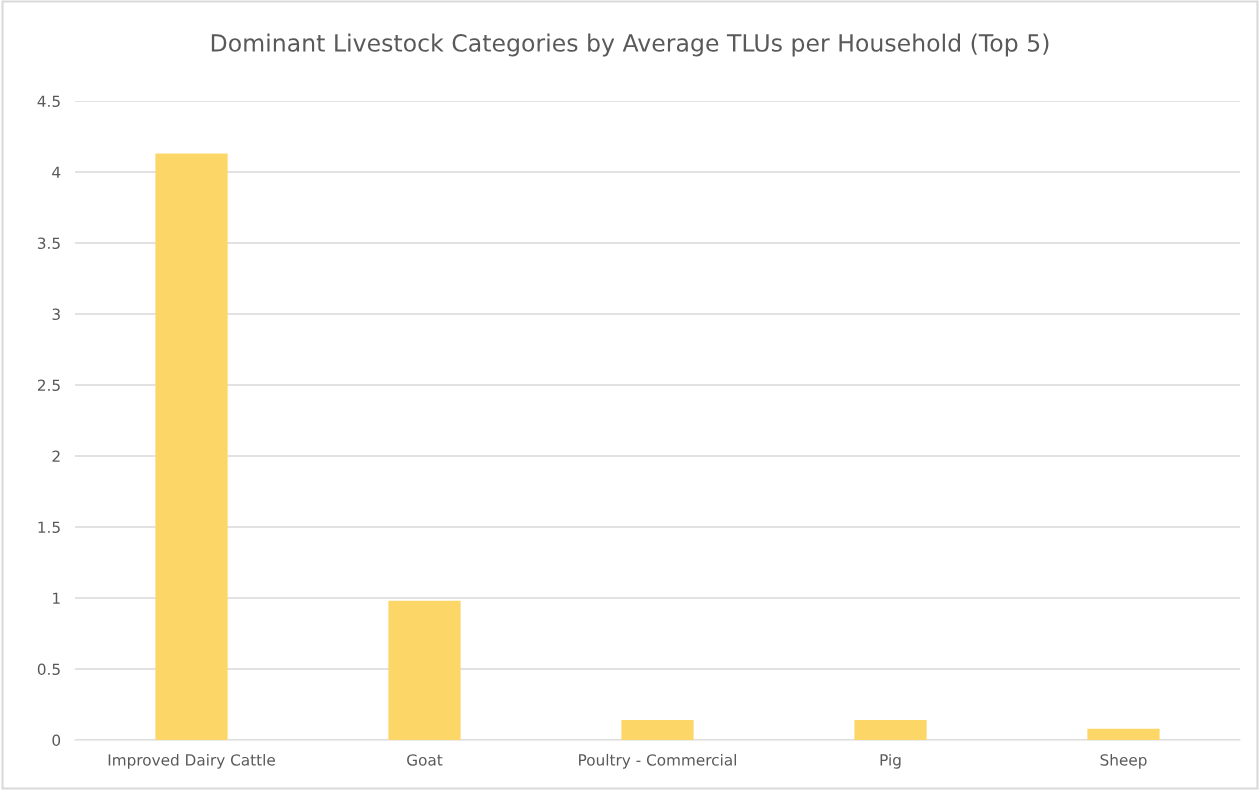 Image resolution: width=1260 pixels, height=790 pixels. Describe the element at coordinates (657, 761) in the screenshot. I see `x-tick-label: Poultry - Commercial` at that location.